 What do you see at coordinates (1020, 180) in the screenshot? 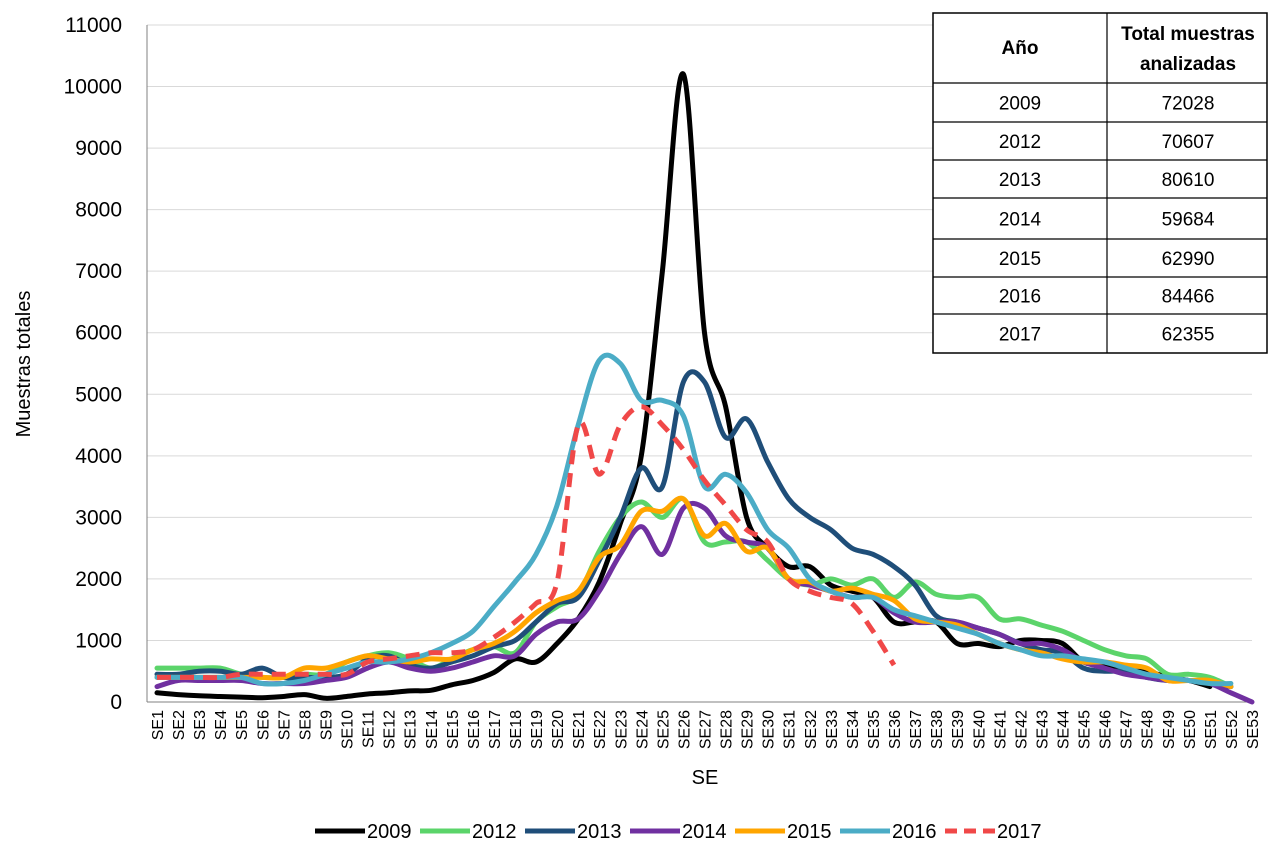
I see `table-cell-year: 2013` at bounding box center [1020, 180].